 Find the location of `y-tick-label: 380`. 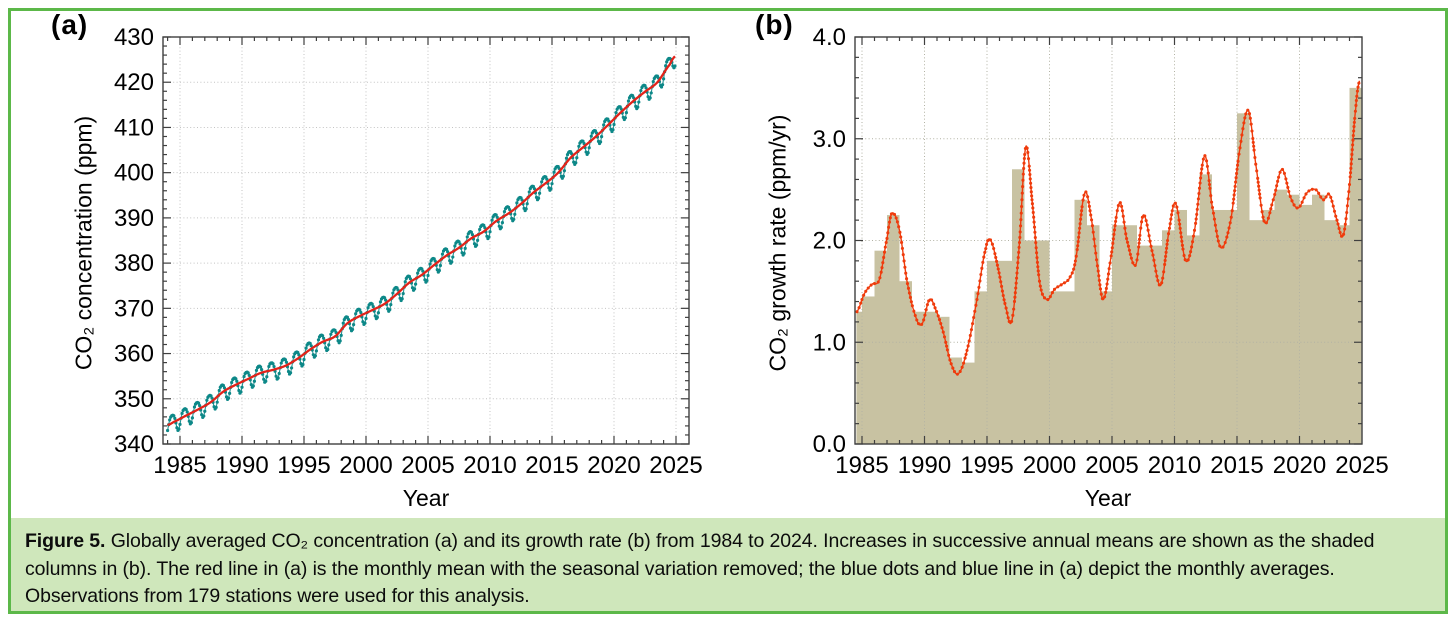

y-tick-label: 380 is located at coordinates (134, 263).